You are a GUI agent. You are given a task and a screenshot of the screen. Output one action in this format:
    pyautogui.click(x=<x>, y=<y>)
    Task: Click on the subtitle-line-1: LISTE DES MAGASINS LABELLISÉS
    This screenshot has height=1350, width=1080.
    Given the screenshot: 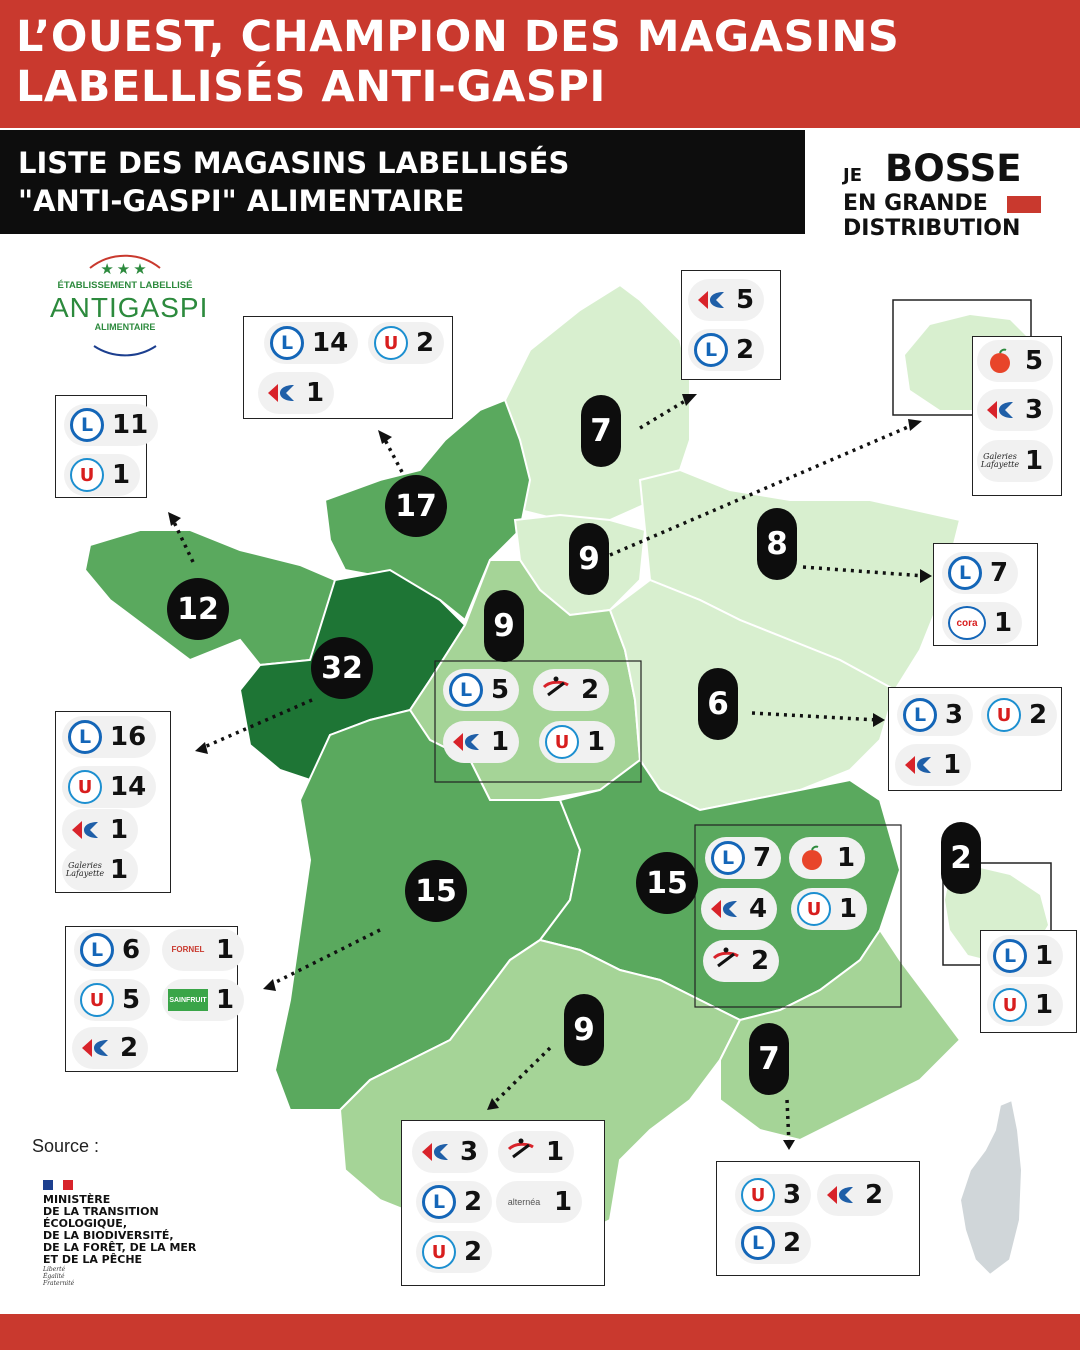 What is the action you would take?
    pyautogui.click(x=294, y=163)
    